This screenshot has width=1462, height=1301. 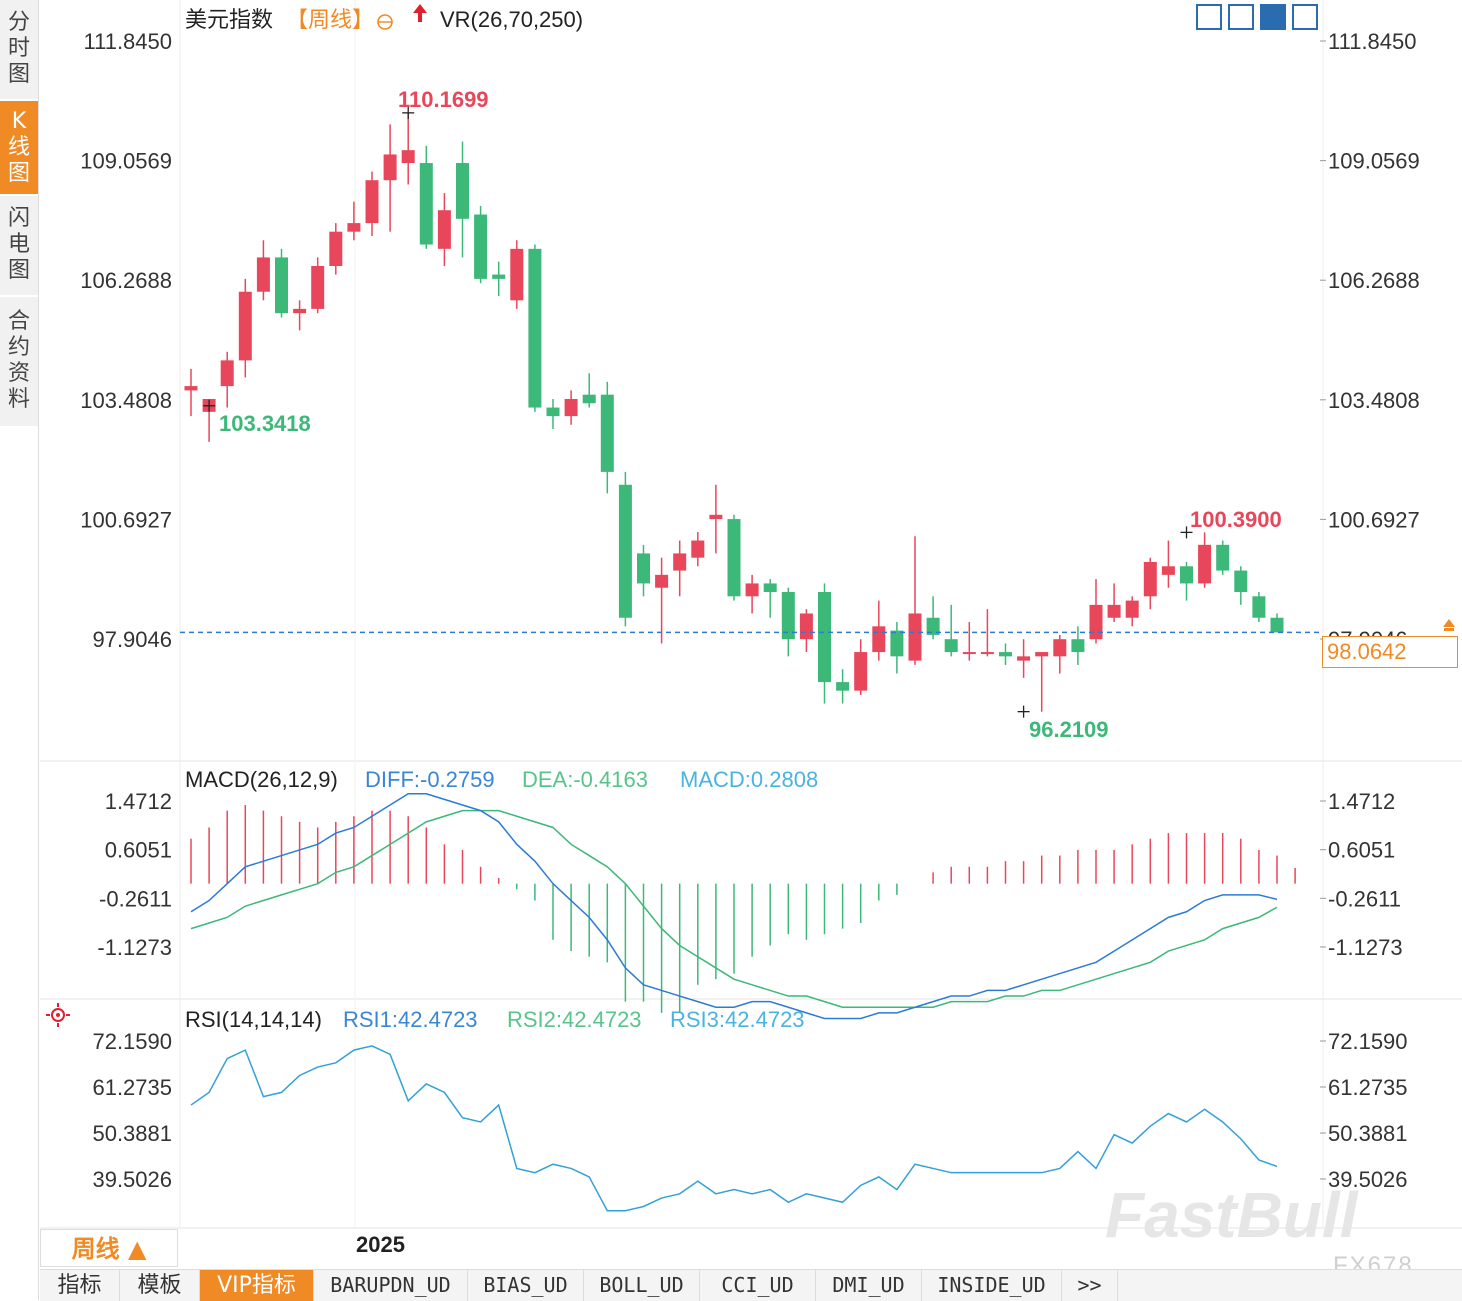 I want to click on high-annotation: 110.1699, so click(x=443, y=99).